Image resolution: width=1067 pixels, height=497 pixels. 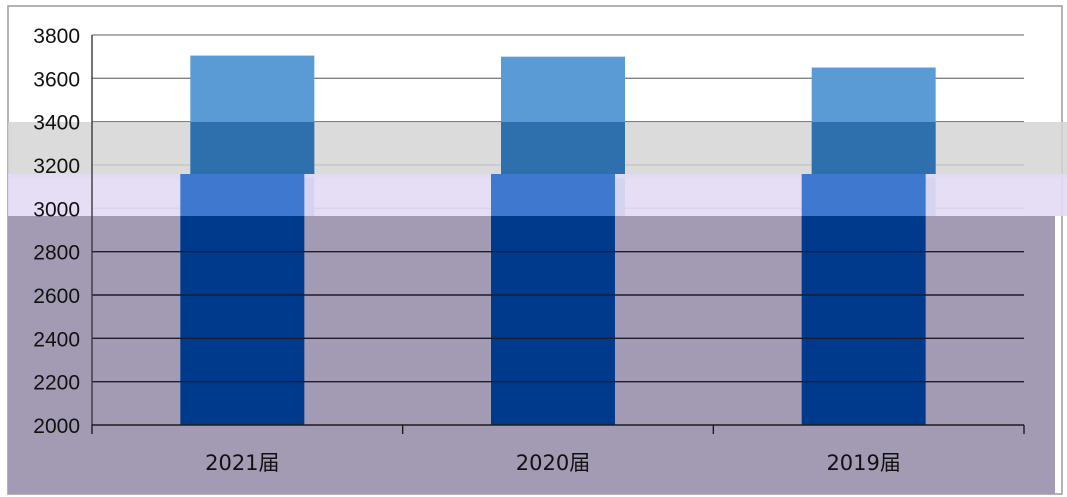 What do you see at coordinates (56, 36) in the screenshot?
I see `y-tick-label: 3800` at bounding box center [56, 36].